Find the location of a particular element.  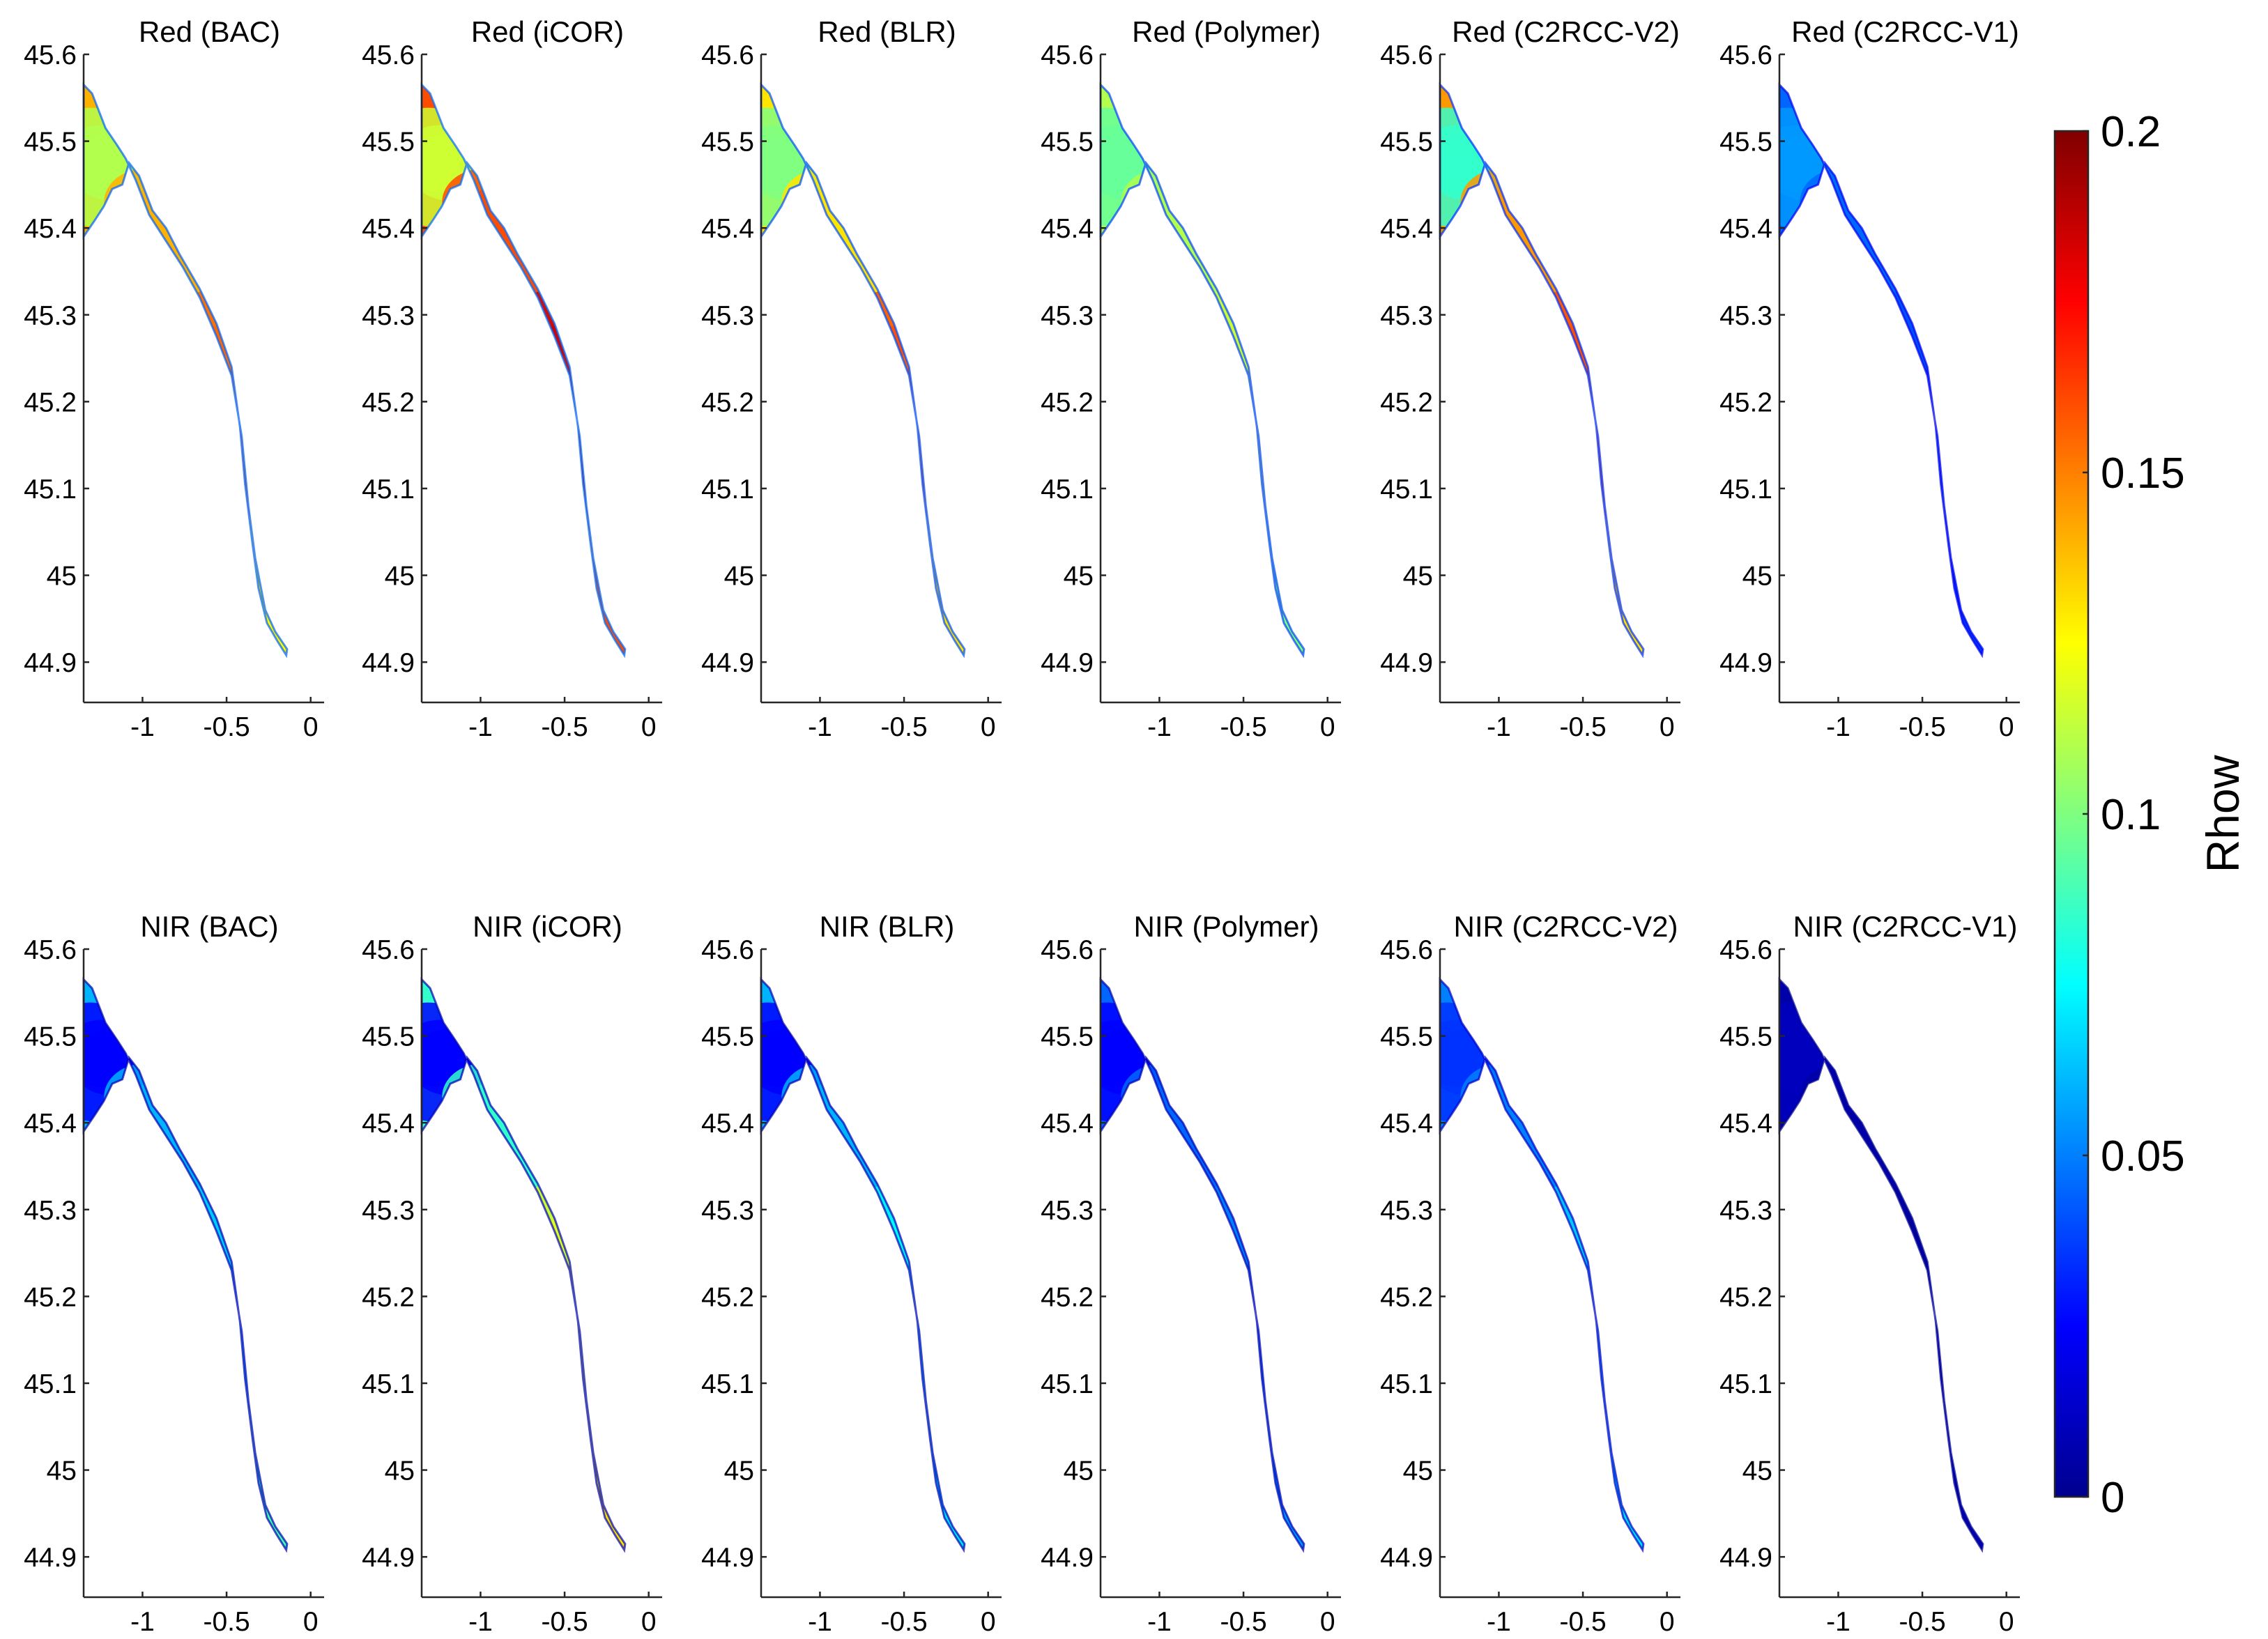

colorbar-tick-label: 0 is located at coordinates (2112, 1498).